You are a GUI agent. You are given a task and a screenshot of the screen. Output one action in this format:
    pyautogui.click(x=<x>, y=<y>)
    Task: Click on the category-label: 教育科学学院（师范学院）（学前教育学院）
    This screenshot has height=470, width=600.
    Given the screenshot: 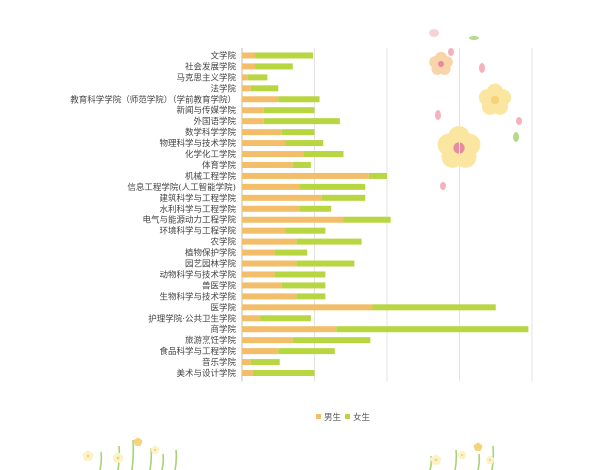 What is the action you would take?
    pyautogui.click(x=153, y=99)
    